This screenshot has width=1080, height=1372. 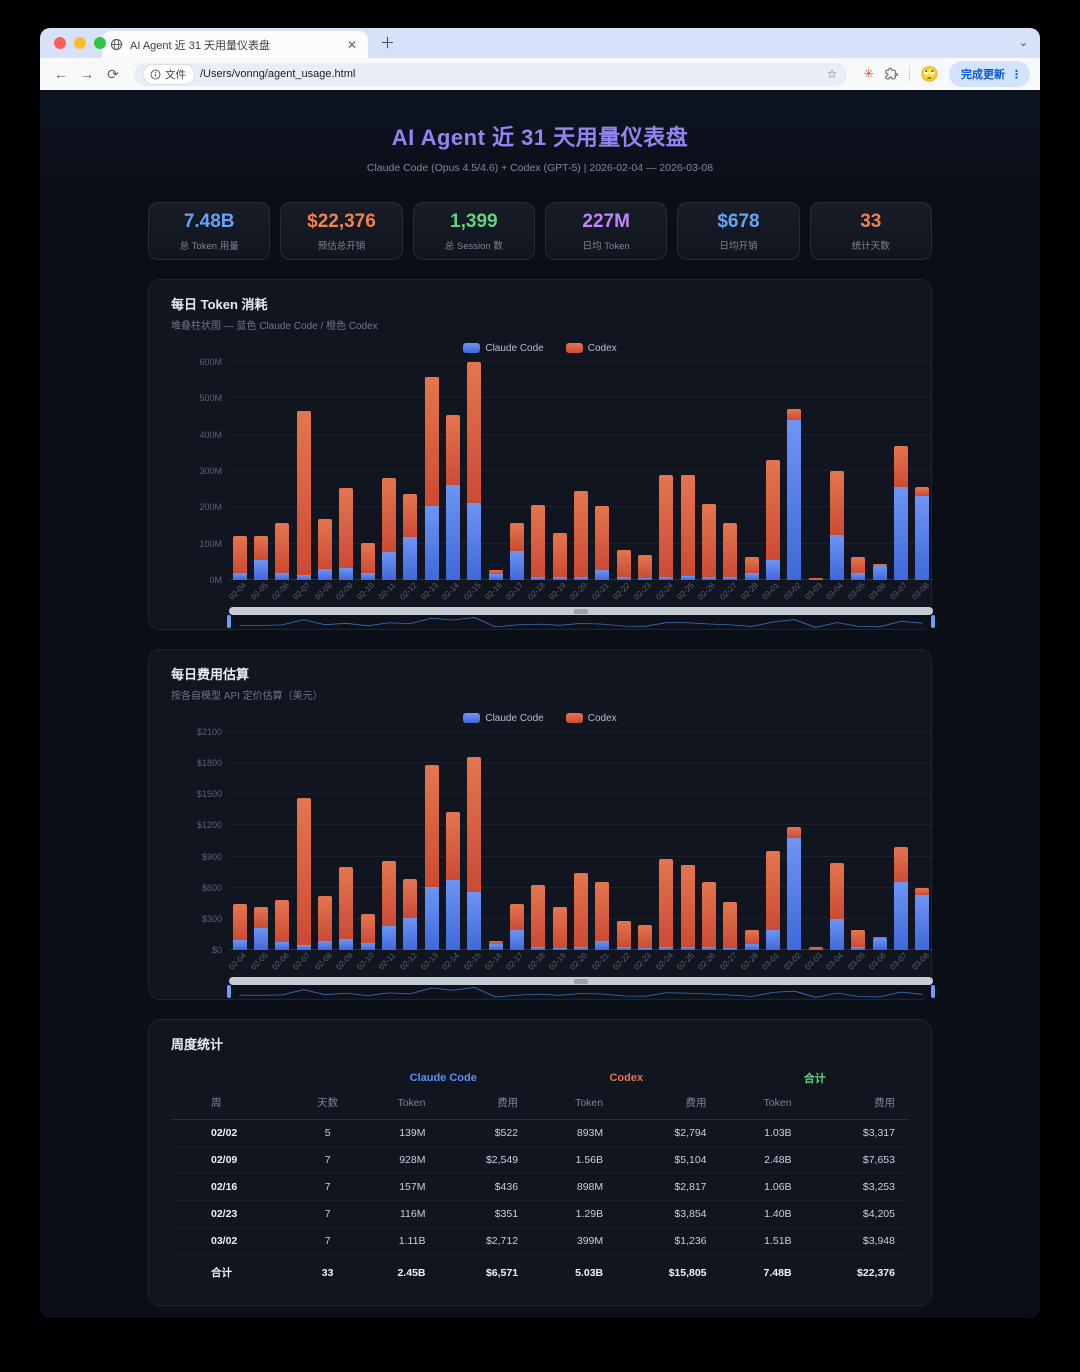 What do you see at coordinates (750, 482) in the screenshot?
I see `bar-02-28: 02-28` at bounding box center [750, 482].